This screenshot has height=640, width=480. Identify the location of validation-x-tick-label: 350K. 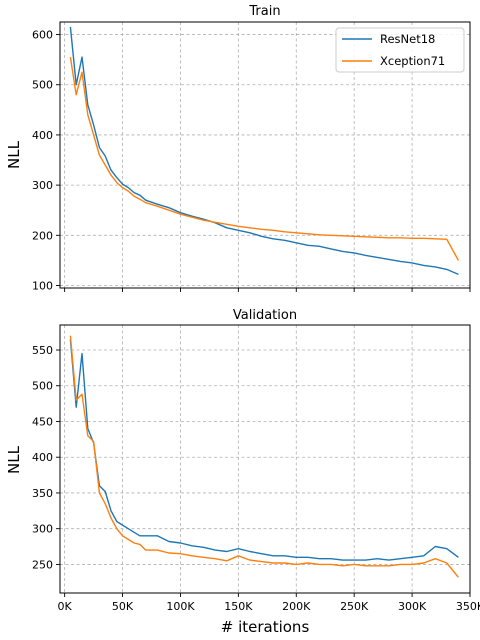
(468, 606).